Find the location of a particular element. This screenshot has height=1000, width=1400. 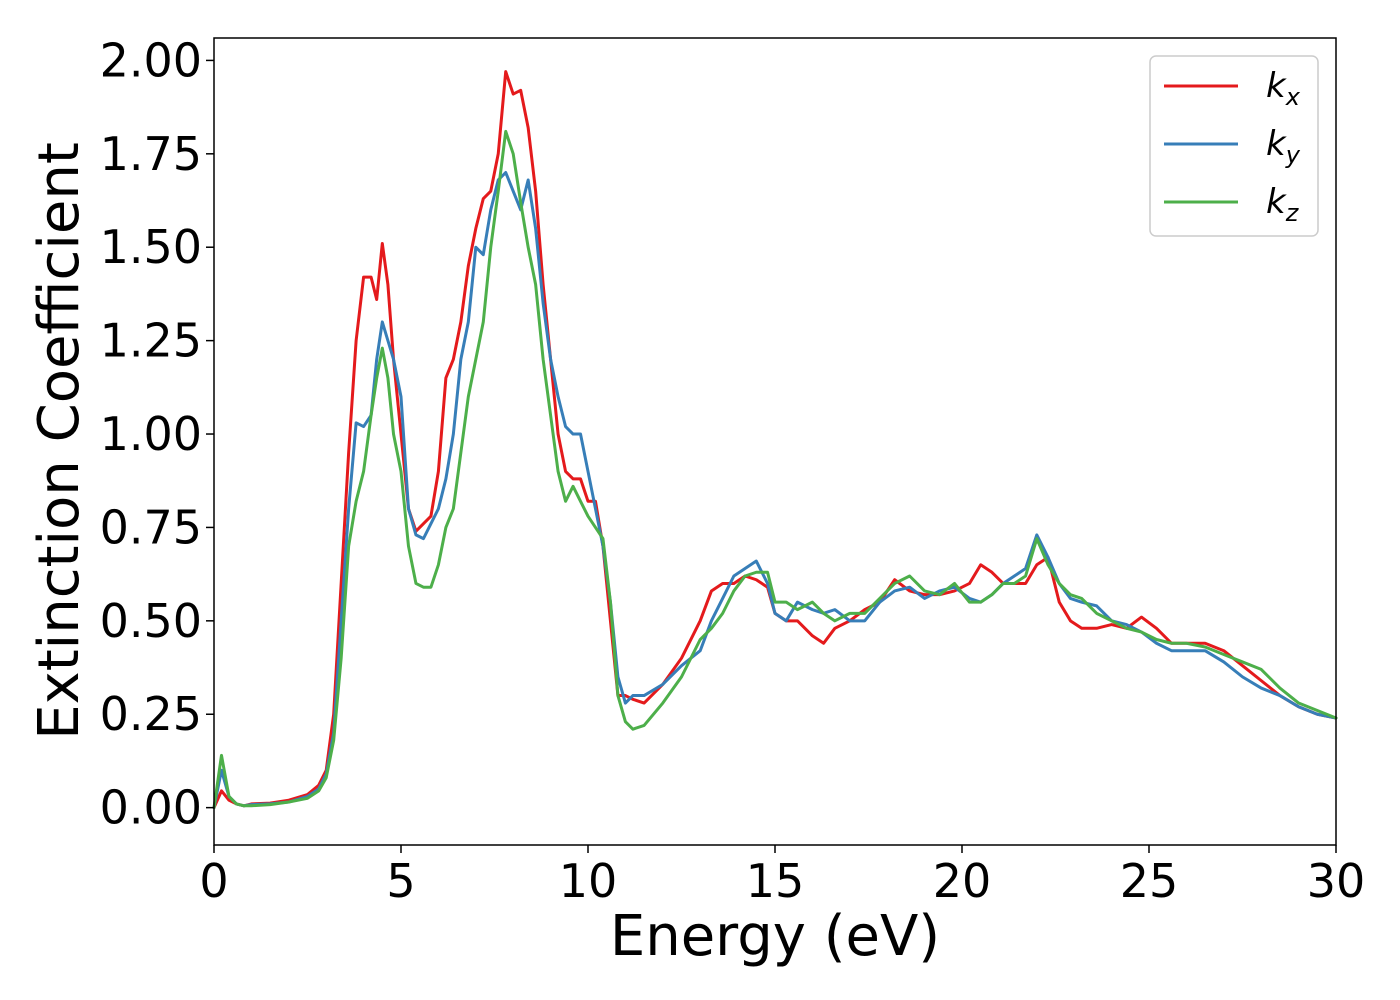

x-ticks: 0 5 10 15 20 25 30 is located at coordinates (782, 876).